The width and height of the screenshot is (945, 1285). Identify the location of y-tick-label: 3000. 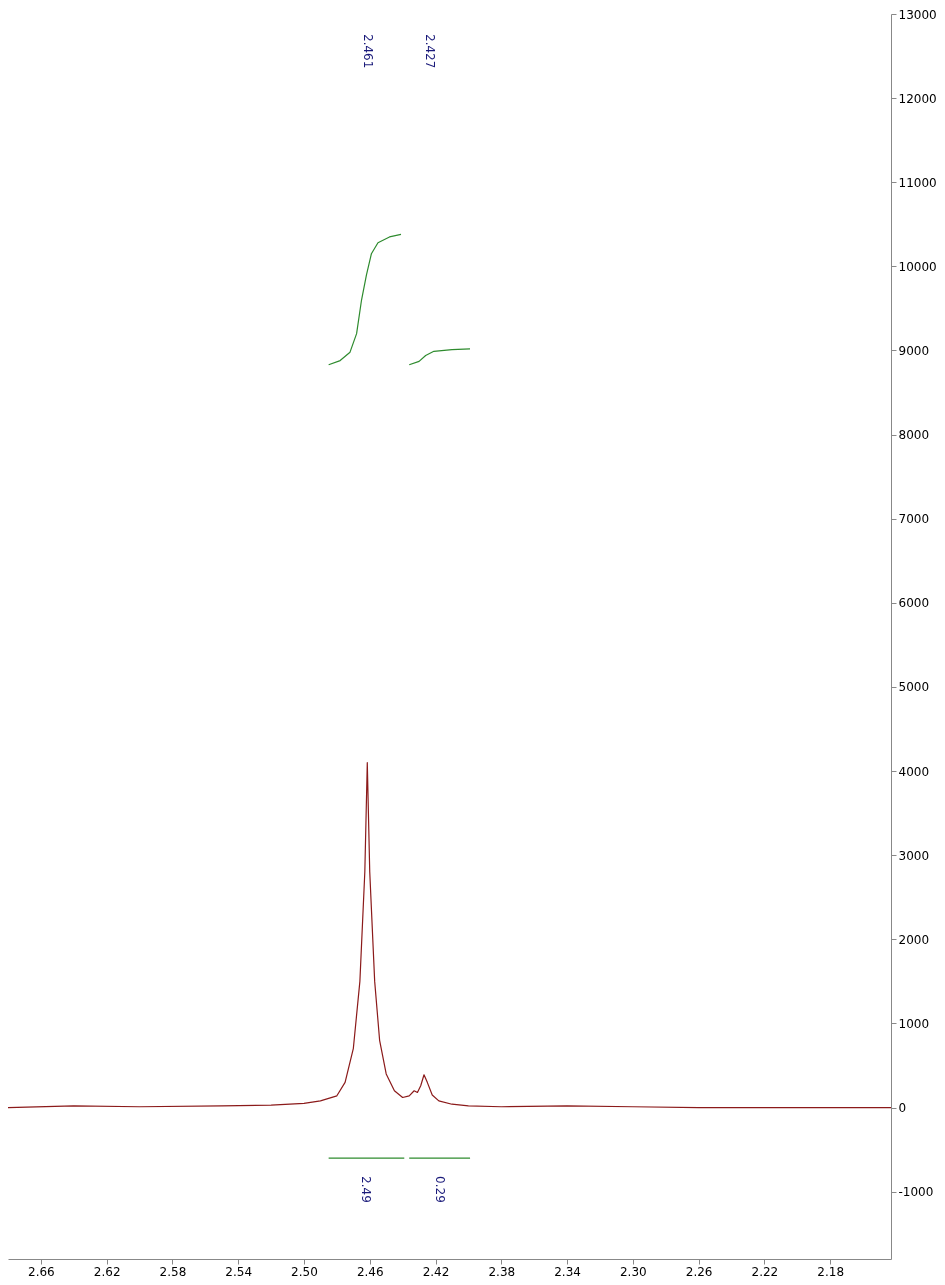
(914, 855).